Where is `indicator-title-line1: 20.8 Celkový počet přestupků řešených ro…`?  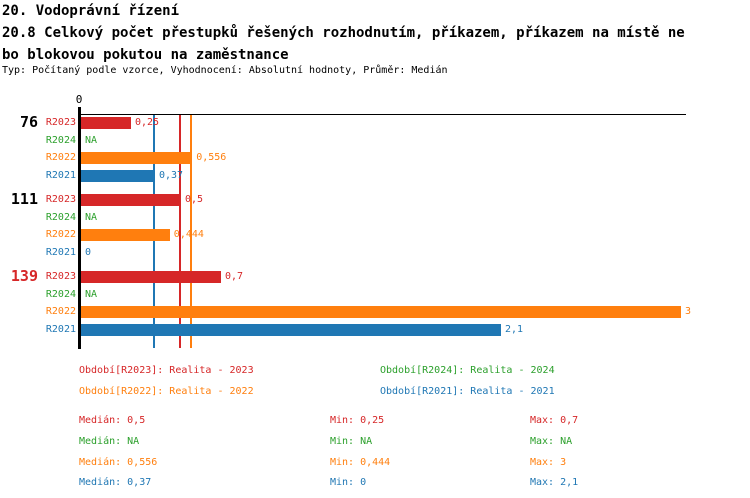 indicator-title-line1: 20.8 Celkový počet přestupků řešených ro… is located at coordinates (343, 33).